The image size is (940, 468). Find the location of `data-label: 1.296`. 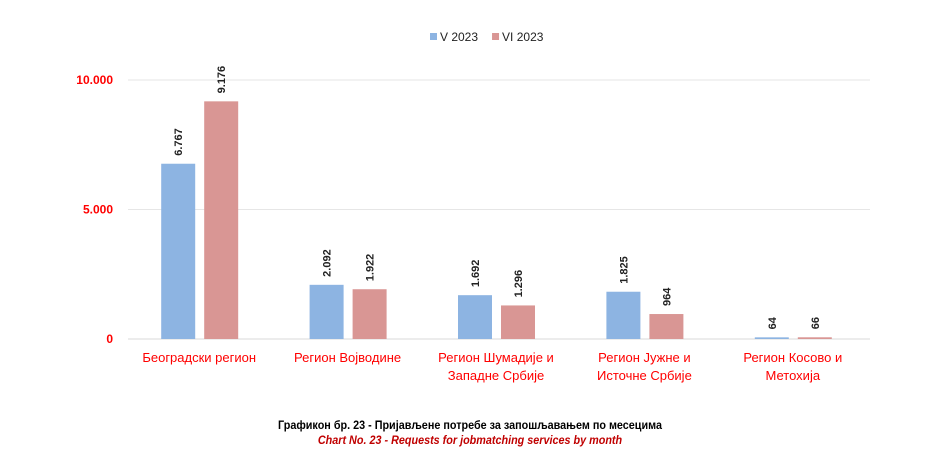

data-label: 1.296 is located at coordinates (519, 284).